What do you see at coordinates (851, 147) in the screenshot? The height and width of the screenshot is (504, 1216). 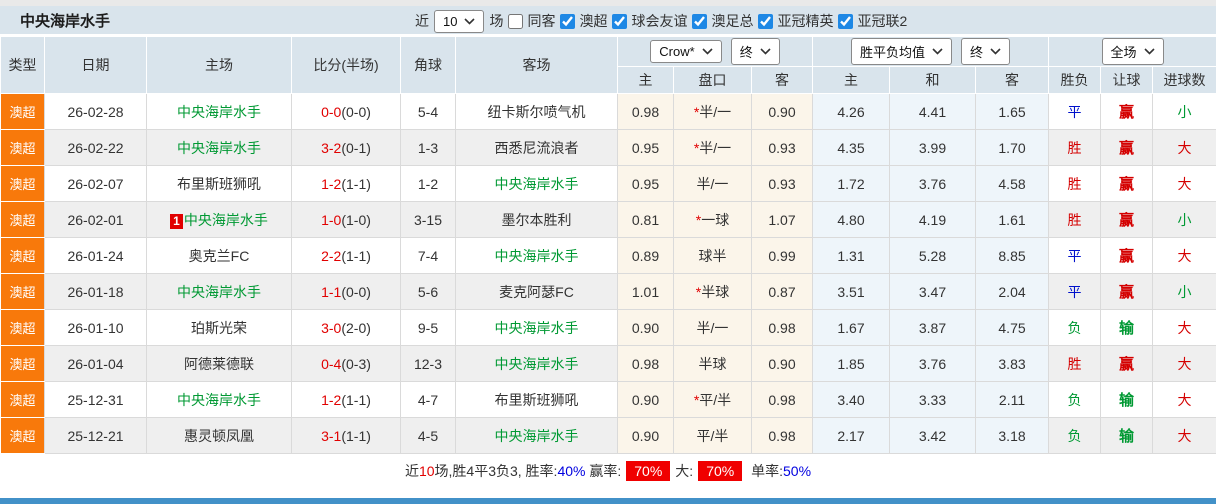 I see `europe-home-odds: 4.35` at bounding box center [851, 147].